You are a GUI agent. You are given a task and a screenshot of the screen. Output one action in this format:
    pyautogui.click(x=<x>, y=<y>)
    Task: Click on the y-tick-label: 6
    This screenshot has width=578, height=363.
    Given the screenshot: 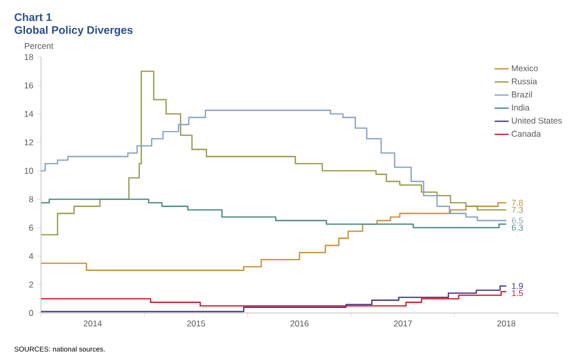 What is the action you would take?
    pyautogui.click(x=31, y=227)
    